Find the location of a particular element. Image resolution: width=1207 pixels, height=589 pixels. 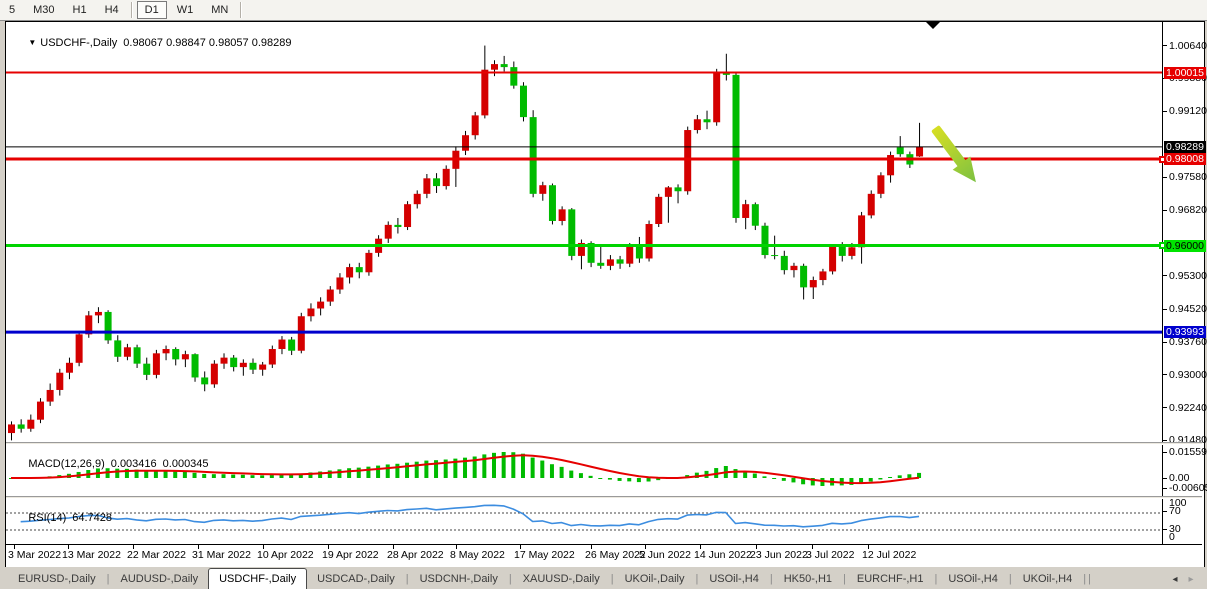

price-axis-tick-label: 0.96820 is located at coordinates (1188, 210).